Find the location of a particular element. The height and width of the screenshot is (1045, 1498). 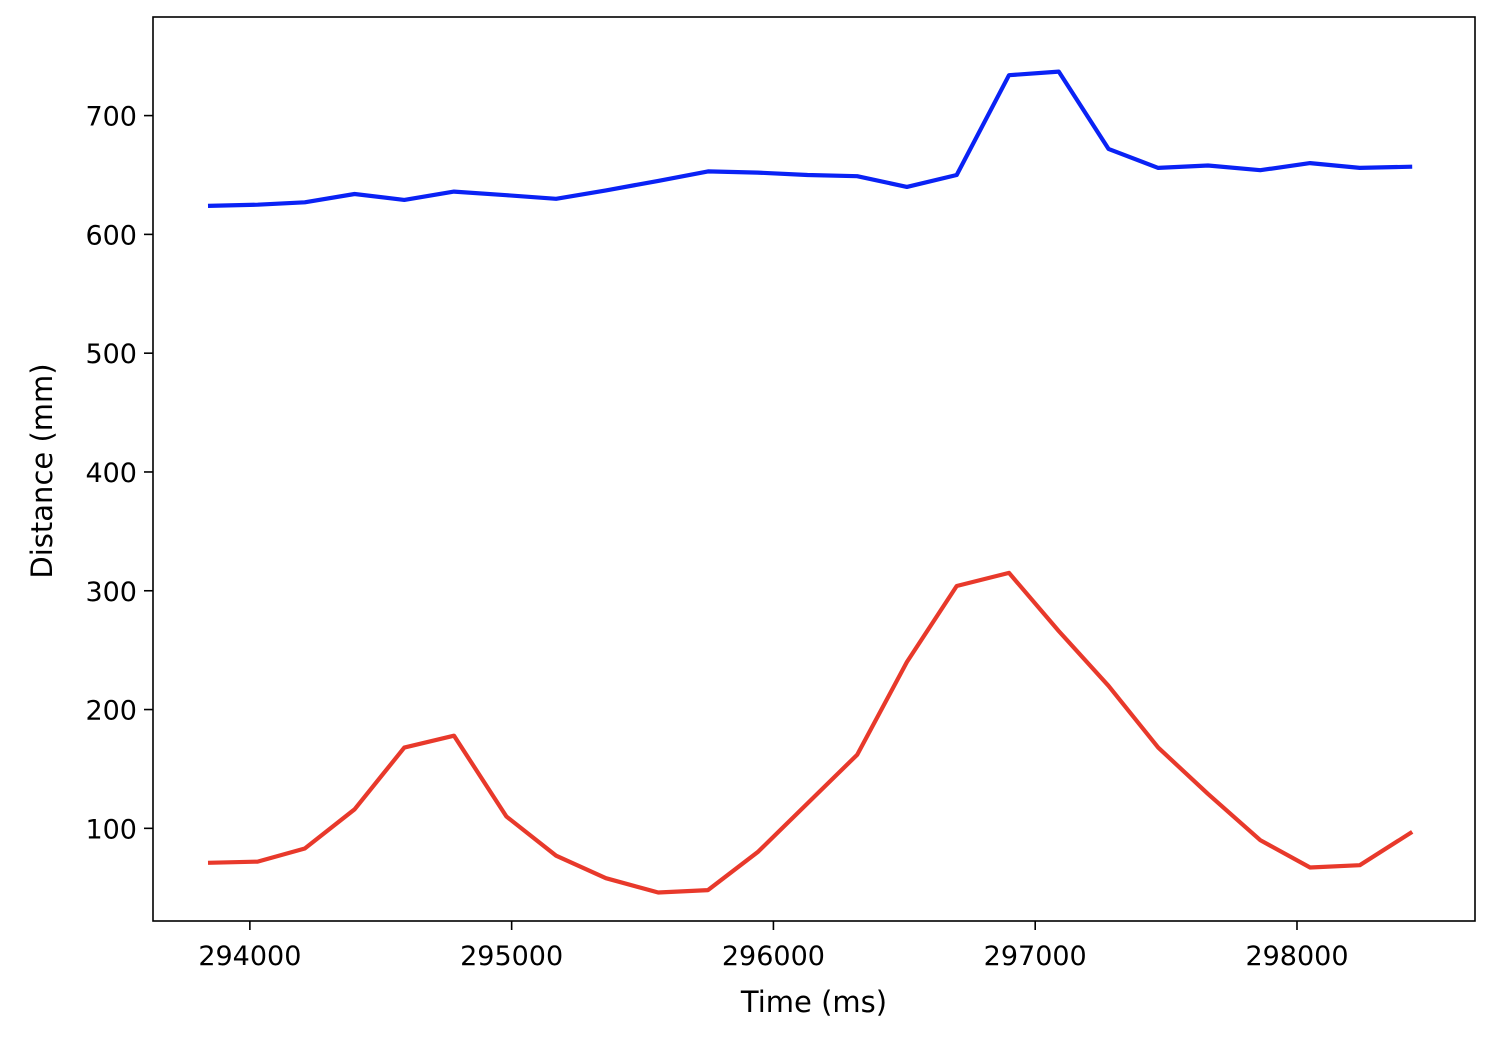

y-tick-label: 700 is located at coordinates (111, 117).